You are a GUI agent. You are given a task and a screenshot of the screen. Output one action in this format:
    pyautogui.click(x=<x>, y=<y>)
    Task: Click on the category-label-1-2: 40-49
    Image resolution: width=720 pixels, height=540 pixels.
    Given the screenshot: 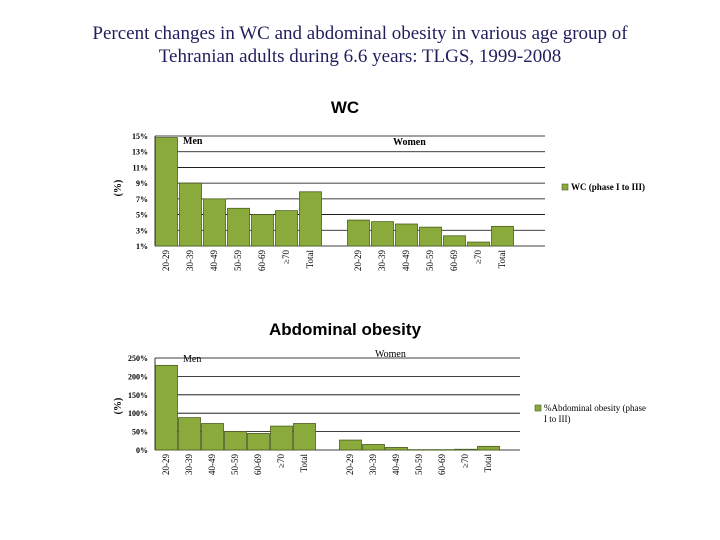 What is the action you would take?
    pyautogui.click(x=212, y=464)
    